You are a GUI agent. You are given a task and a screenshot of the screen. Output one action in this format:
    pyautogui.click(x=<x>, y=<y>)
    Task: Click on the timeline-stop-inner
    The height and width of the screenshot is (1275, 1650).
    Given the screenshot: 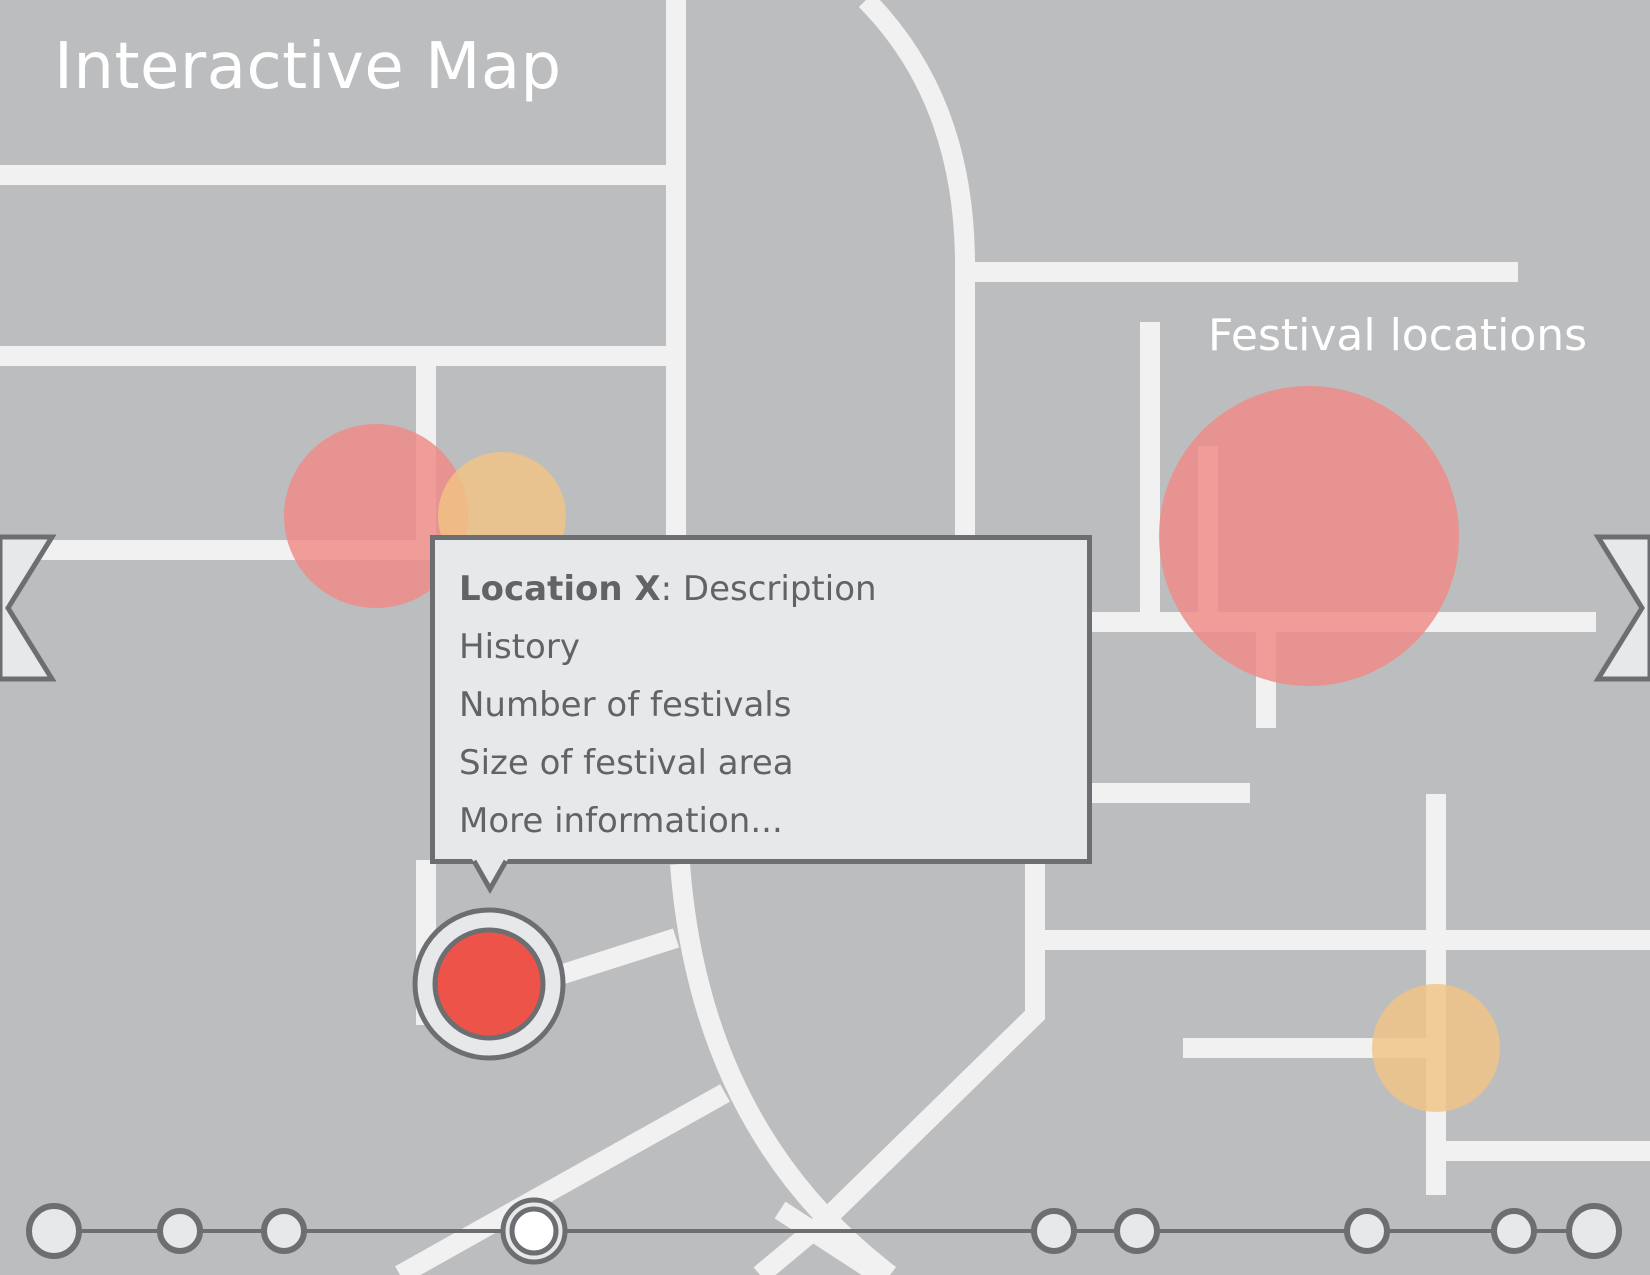 What is the action you would take?
    pyautogui.click(x=534, y=1231)
    